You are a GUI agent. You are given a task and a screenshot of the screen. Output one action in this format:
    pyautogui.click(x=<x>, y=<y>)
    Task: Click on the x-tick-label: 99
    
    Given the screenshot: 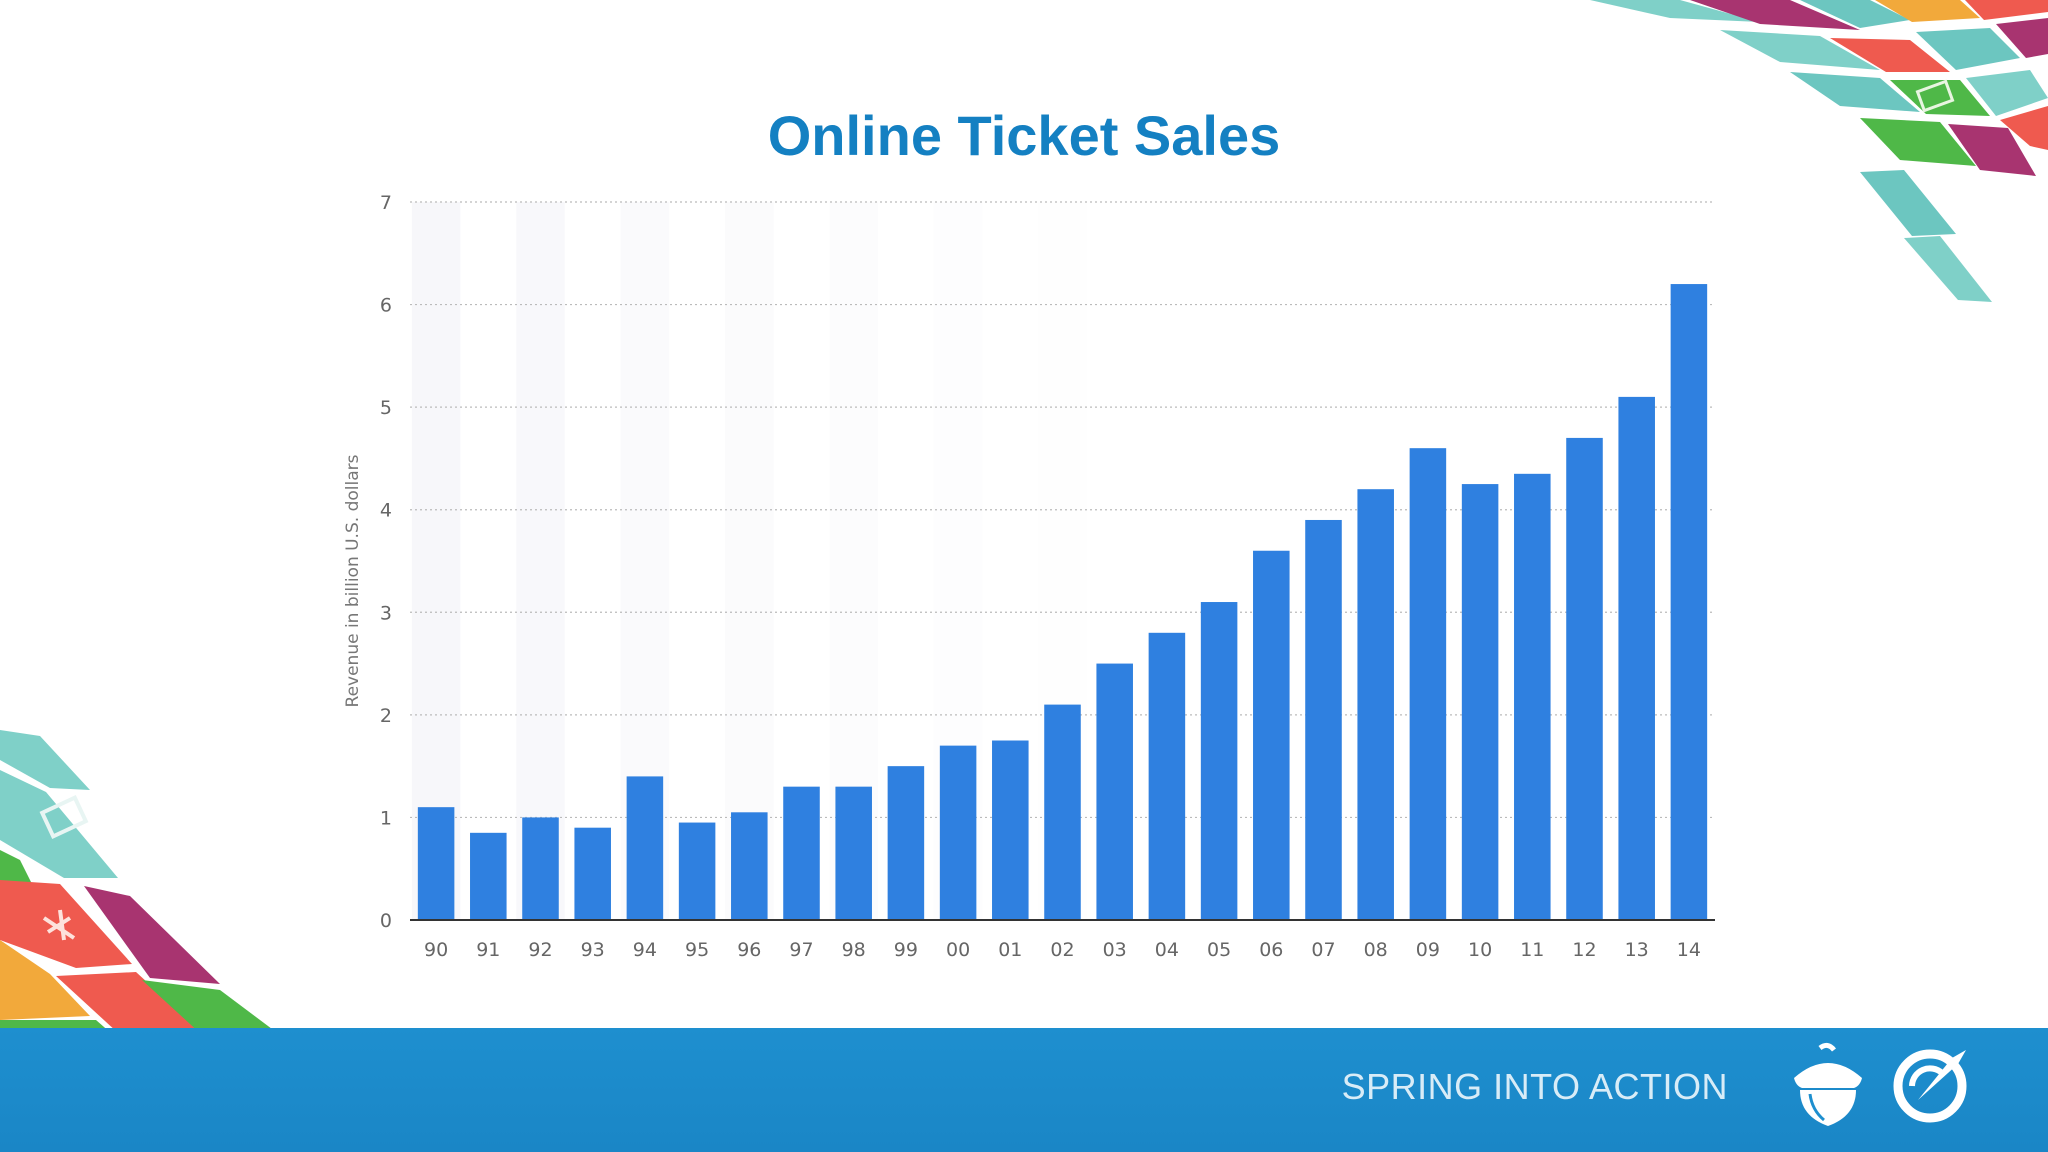 What is the action you would take?
    pyautogui.click(x=906, y=950)
    